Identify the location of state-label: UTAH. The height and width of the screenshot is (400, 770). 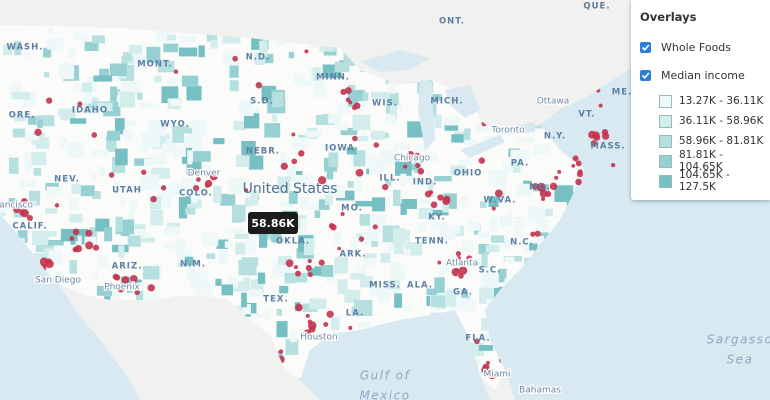
(127, 191).